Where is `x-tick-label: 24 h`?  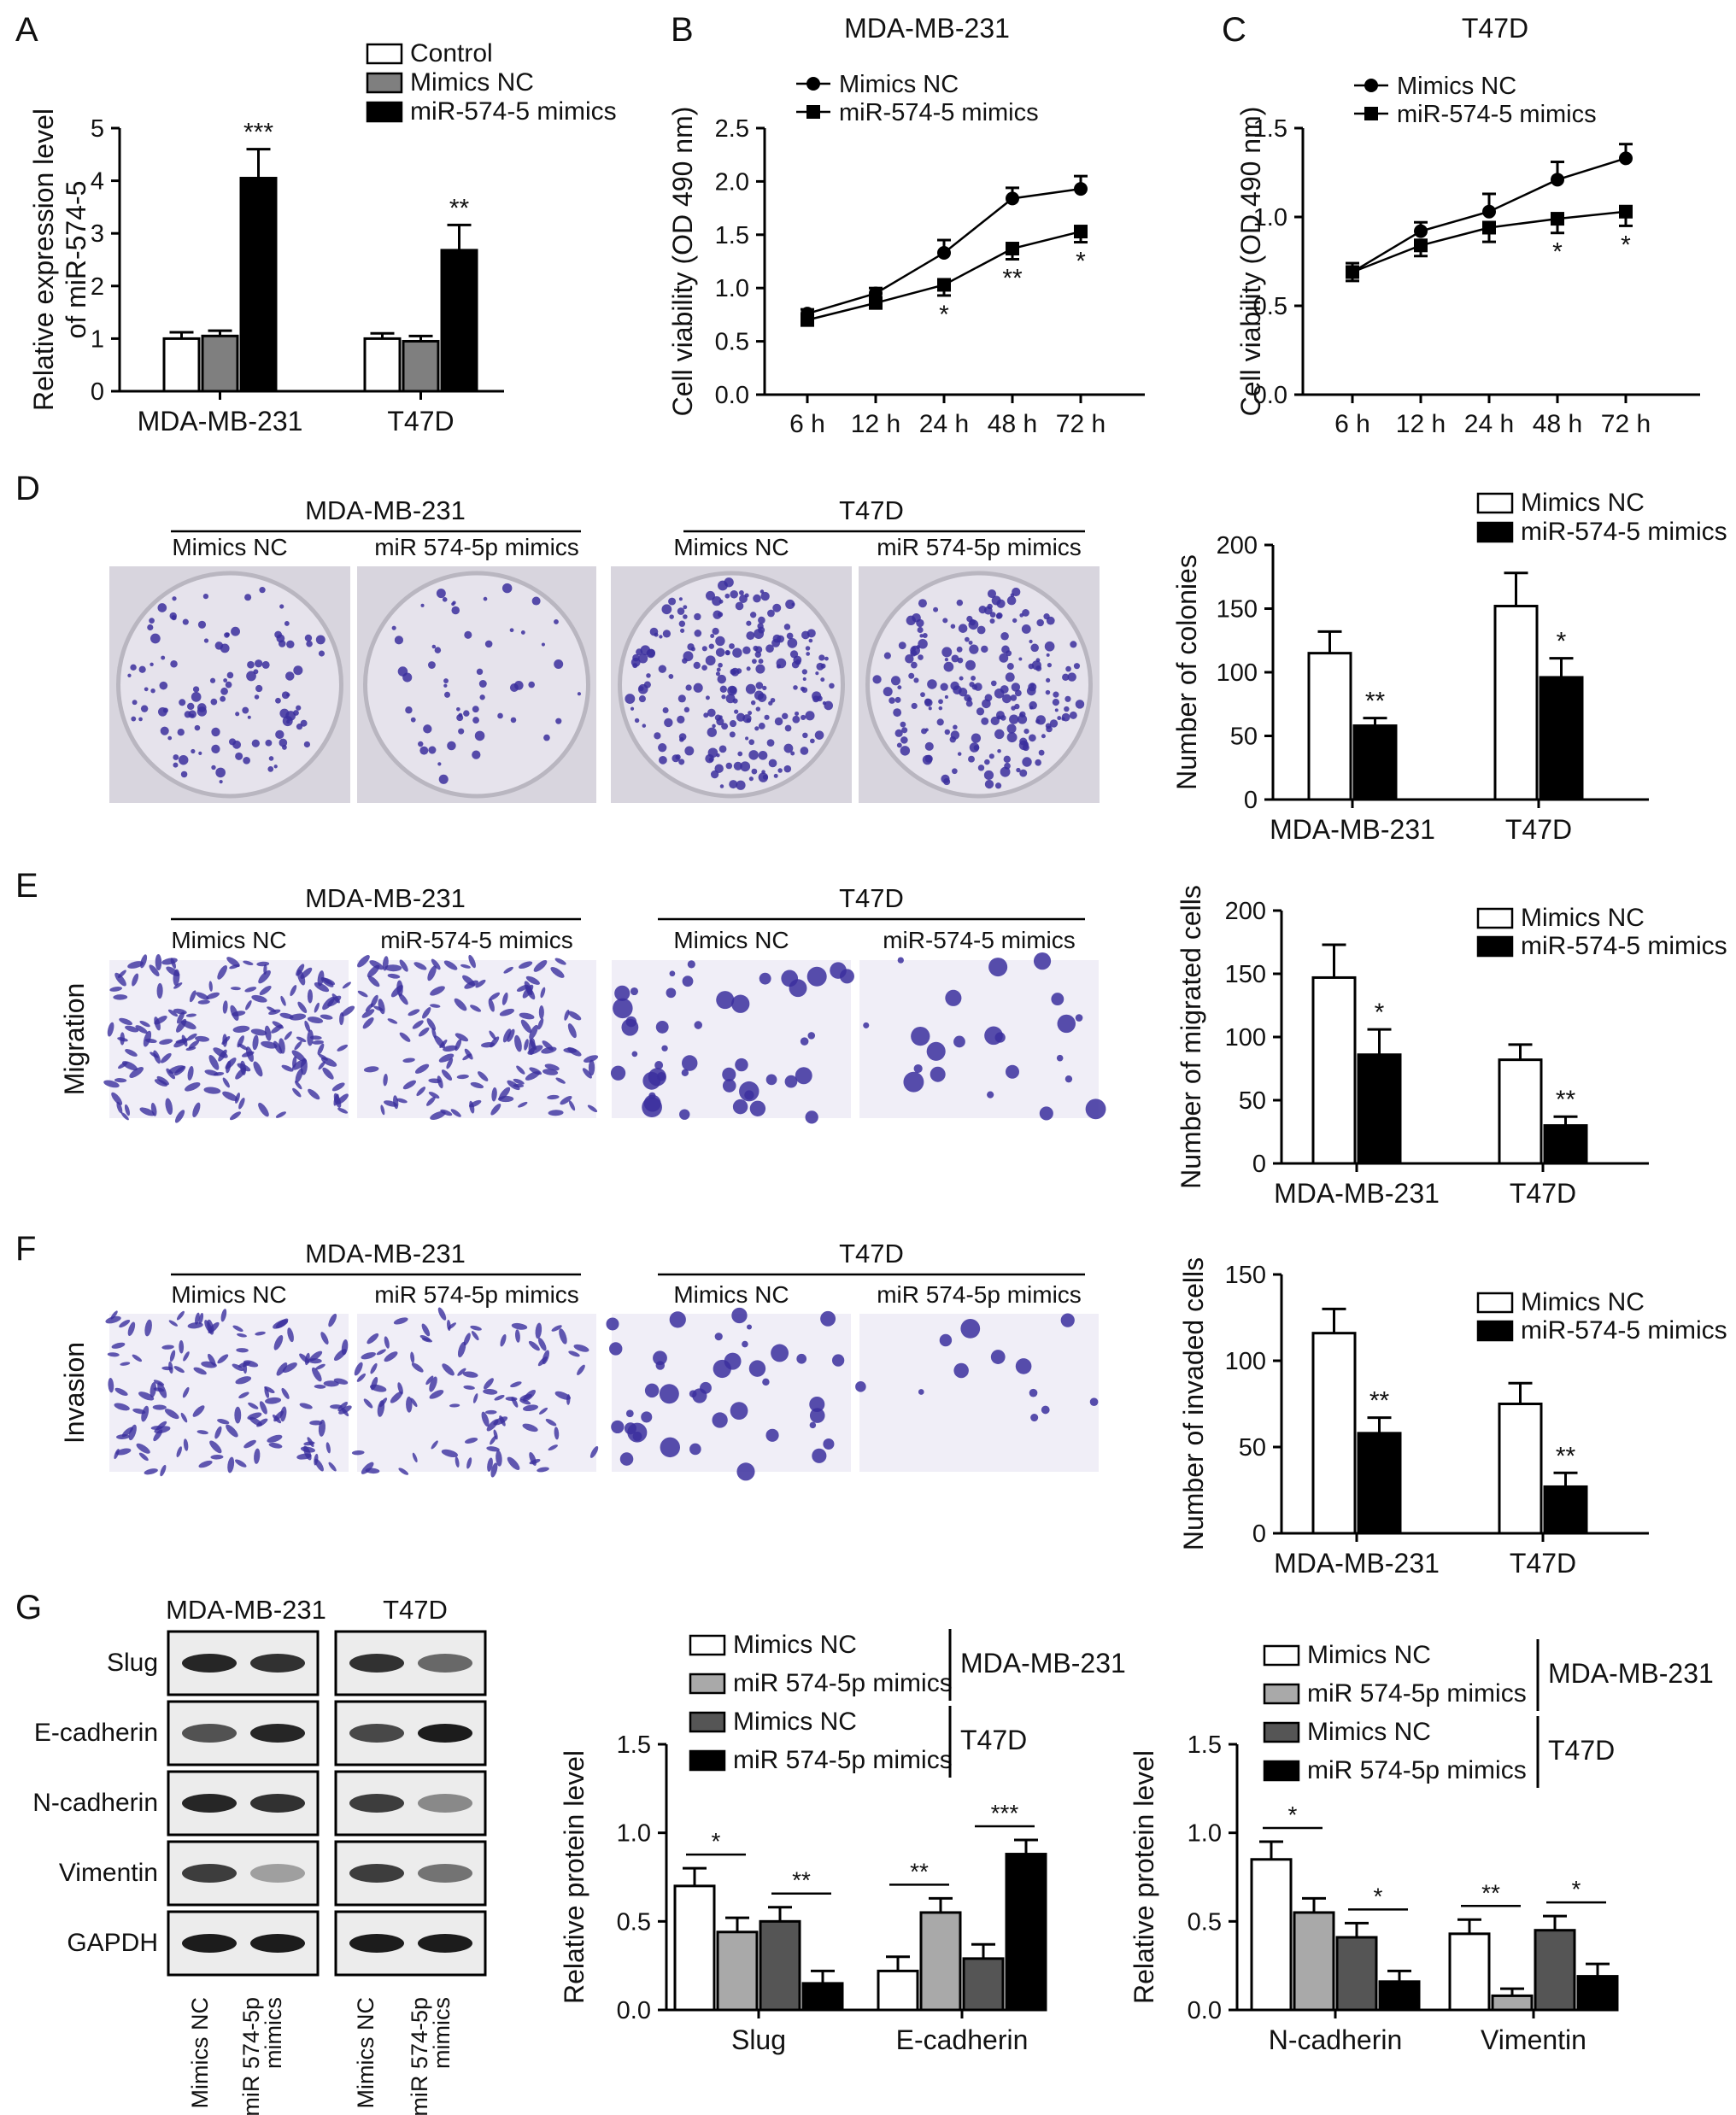
x-tick-label: 24 h is located at coordinates (1489, 424).